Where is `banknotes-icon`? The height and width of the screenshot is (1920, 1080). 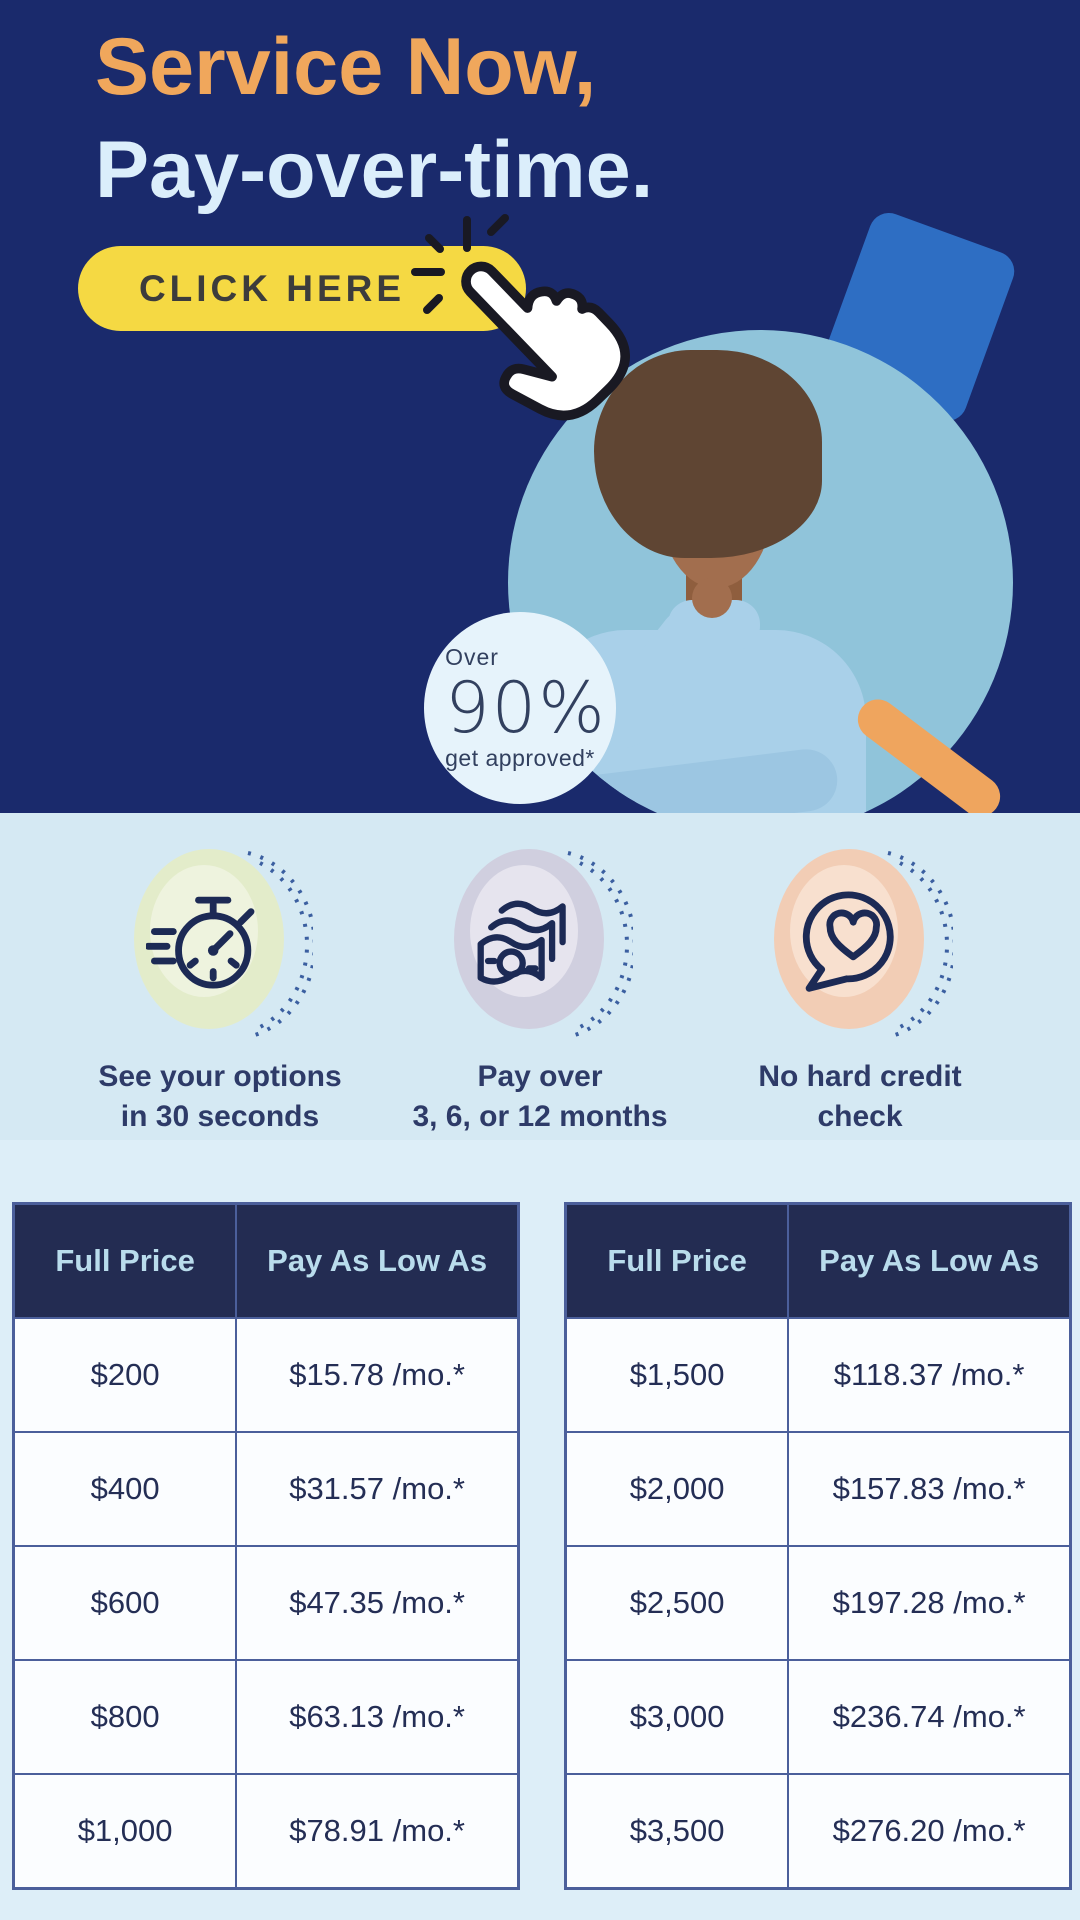
banknotes-icon is located at coordinates (521, 942).